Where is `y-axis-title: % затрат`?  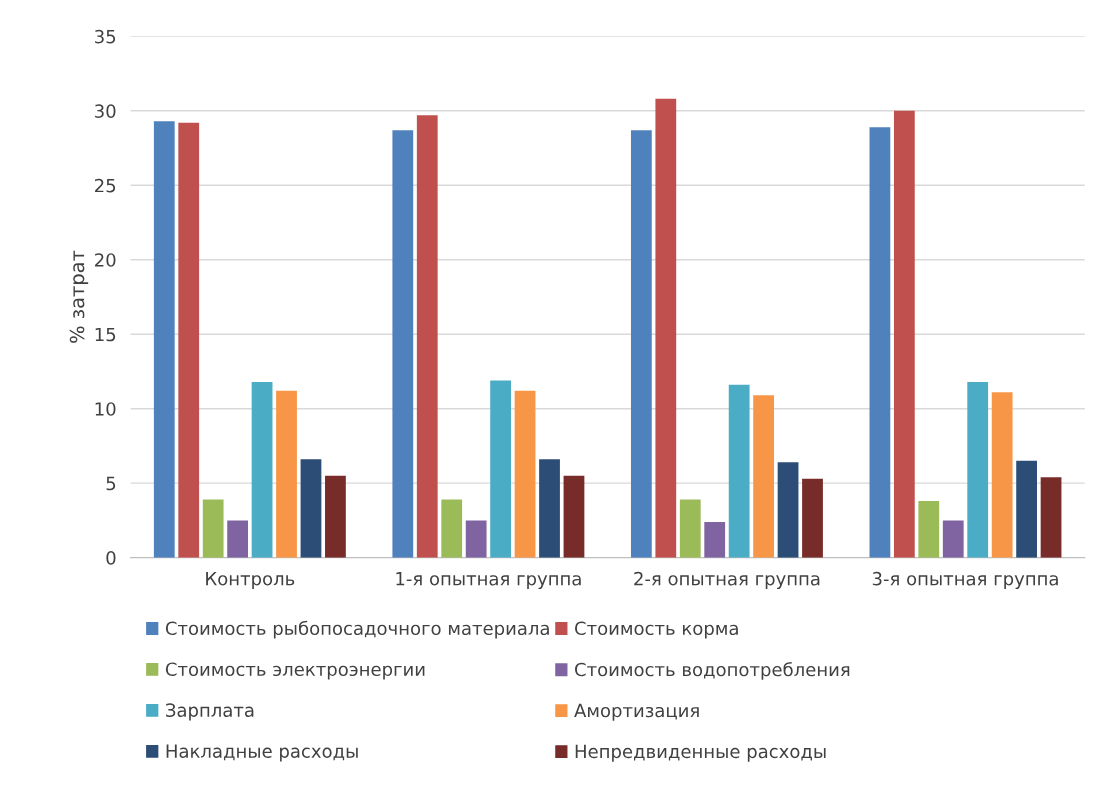
y-axis-title: % затрат is located at coordinates (79, 296).